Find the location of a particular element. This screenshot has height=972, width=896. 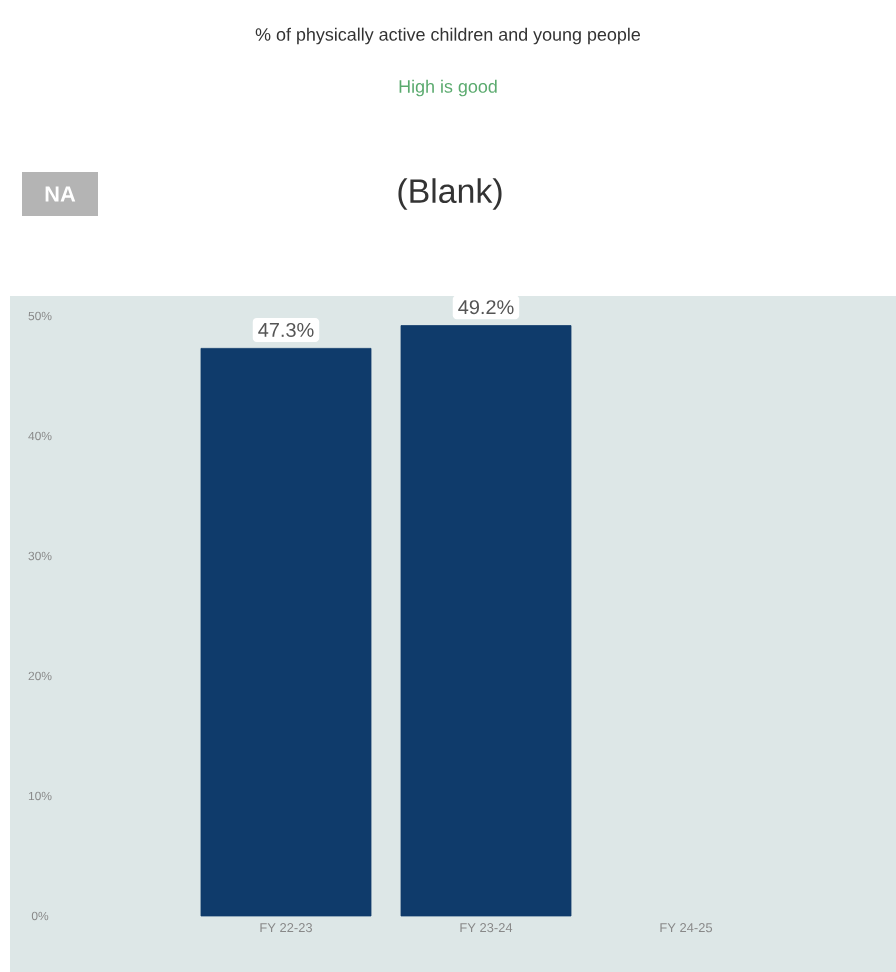

chart-subtitle: High is good is located at coordinates (448, 88).